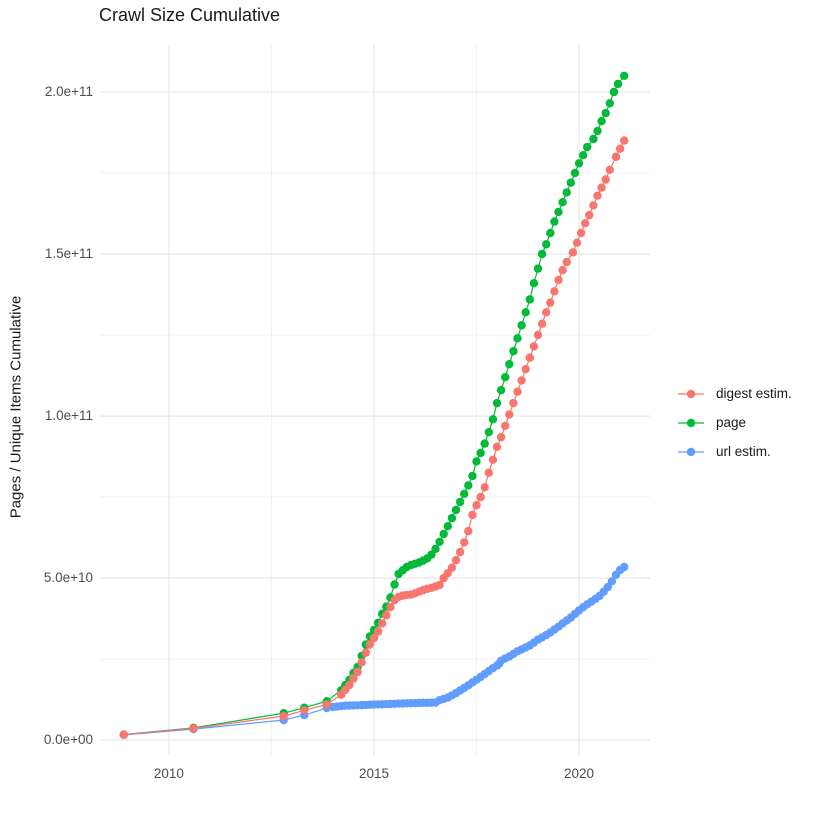 The width and height of the screenshot is (826, 827). I want to click on x-tick-label: 2010, so click(168, 773).